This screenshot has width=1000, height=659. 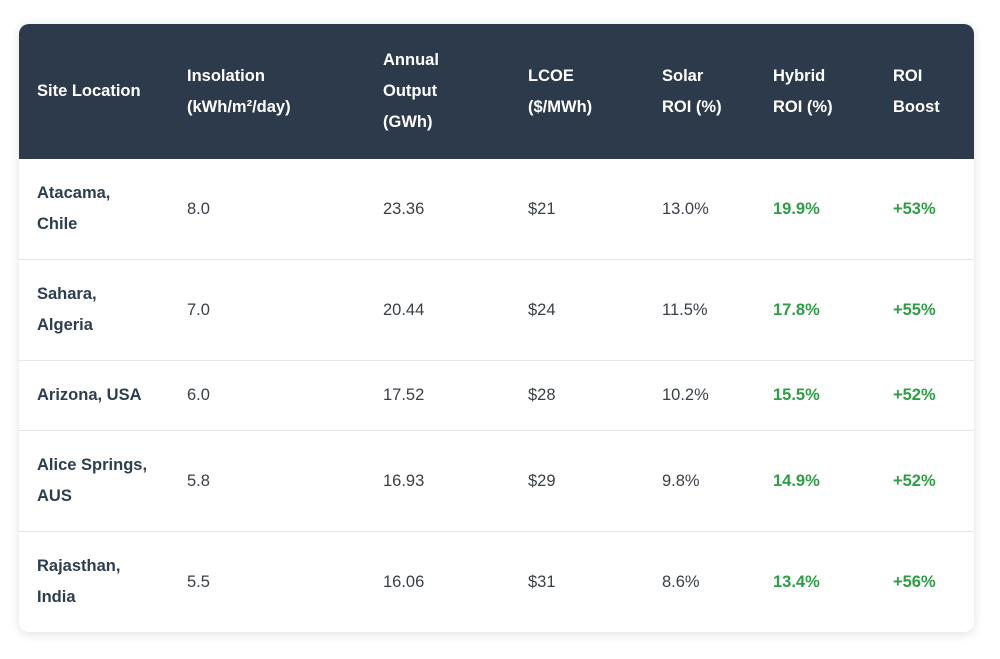 I want to click on cell-site-location: Atacama, Chile, so click(x=94, y=209).